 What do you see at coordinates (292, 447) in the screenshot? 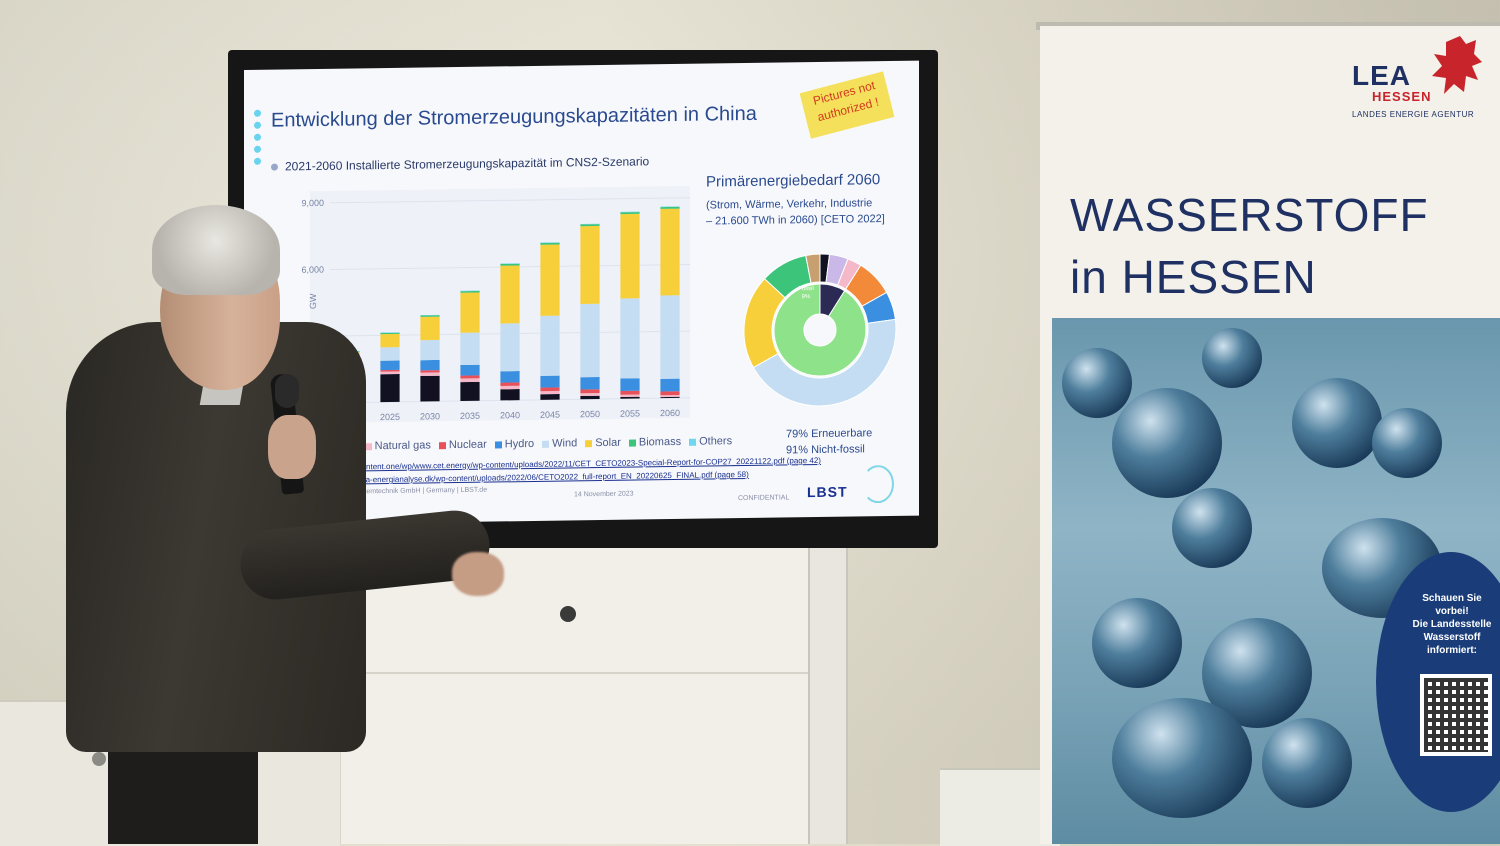
I see `speaker-hand` at bounding box center [292, 447].